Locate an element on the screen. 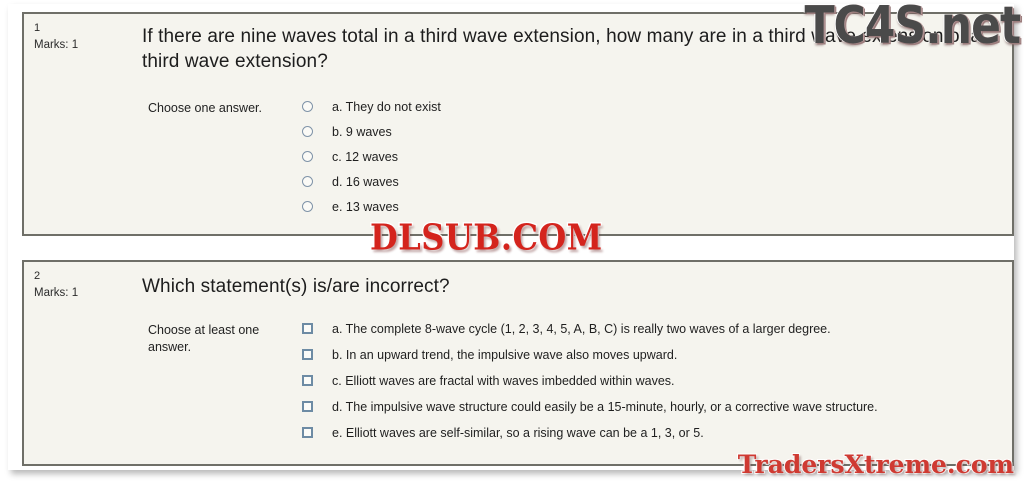 The height and width of the screenshot is (481, 1024). radio-button-b is located at coordinates (317, 130).